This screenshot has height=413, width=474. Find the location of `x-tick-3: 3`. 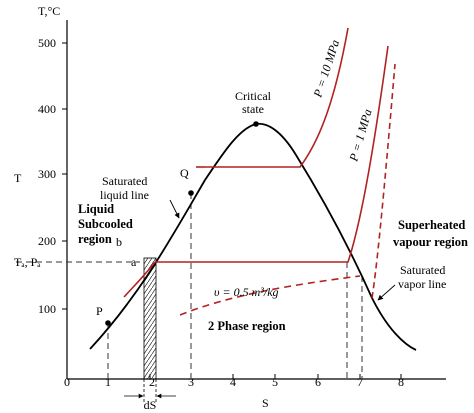

x-tick-3: 3 is located at coordinates (191, 382).